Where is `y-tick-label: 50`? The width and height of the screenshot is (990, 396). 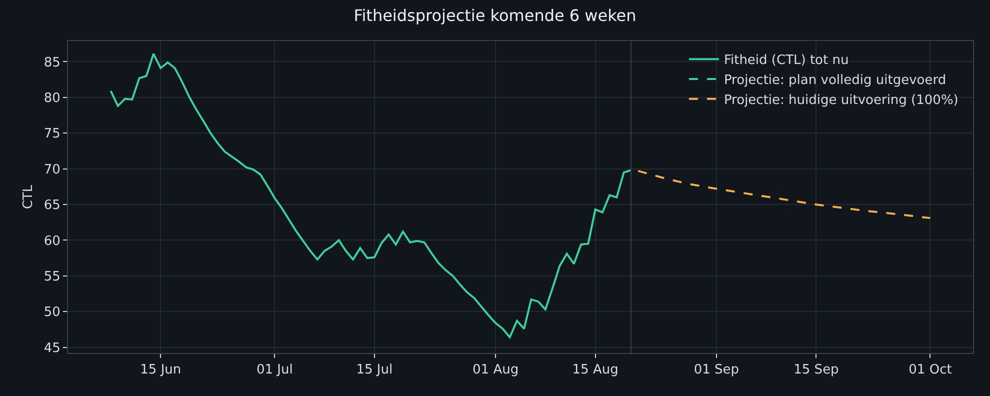
y-tick-label: 50 is located at coordinates (52, 312).